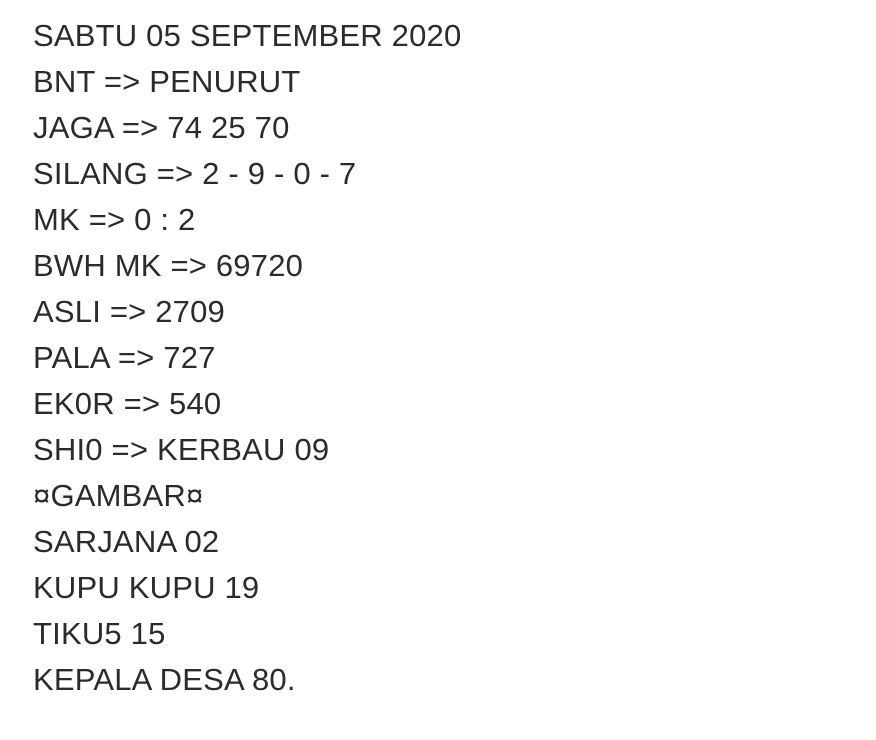 This screenshot has height=740, width=876. What do you see at coordinates (161, 127) in the screenshot?
I see `line-jaga: JAGA => 74 25 70` at bounding box center [161, 127].